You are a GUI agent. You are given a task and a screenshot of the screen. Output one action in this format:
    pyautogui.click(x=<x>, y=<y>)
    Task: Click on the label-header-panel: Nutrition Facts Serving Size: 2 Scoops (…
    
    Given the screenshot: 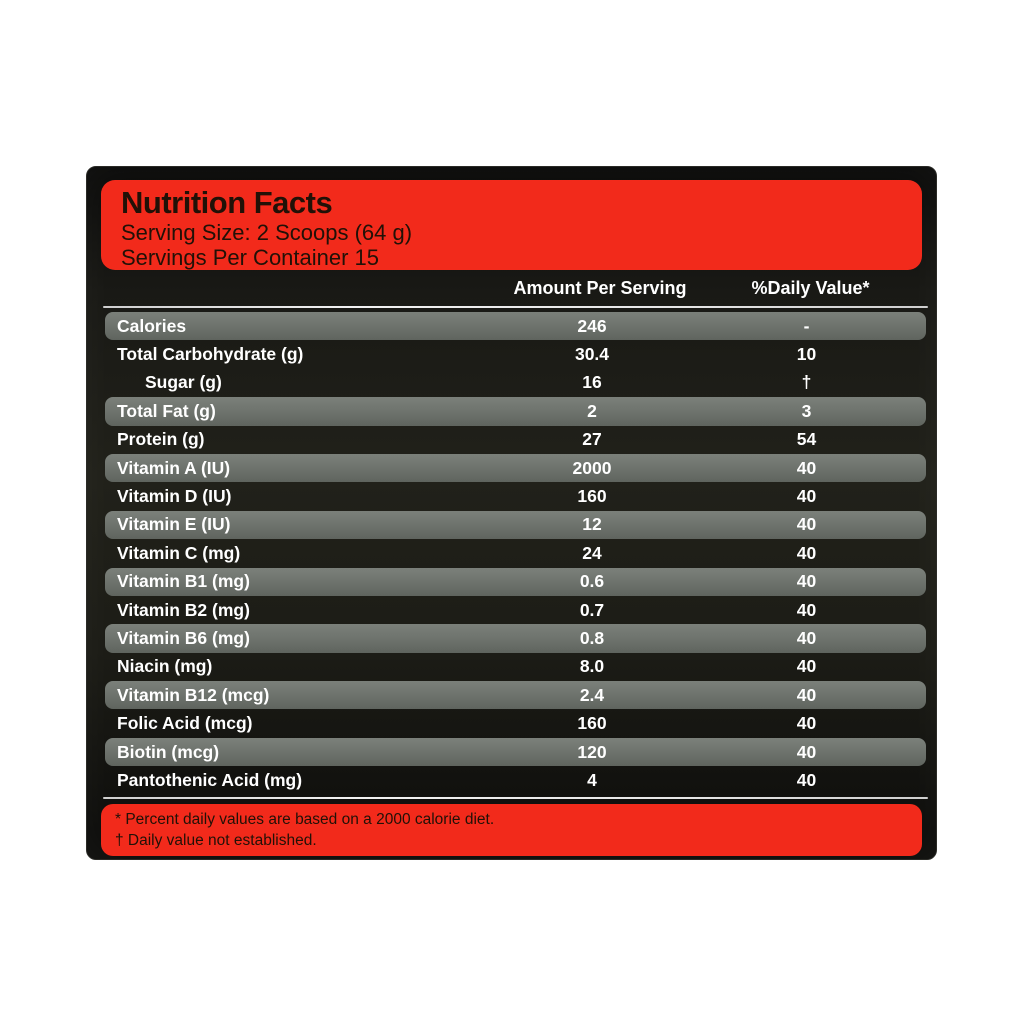 What is the action you would take?
    pyautogui.click(x=511, y=225)
    